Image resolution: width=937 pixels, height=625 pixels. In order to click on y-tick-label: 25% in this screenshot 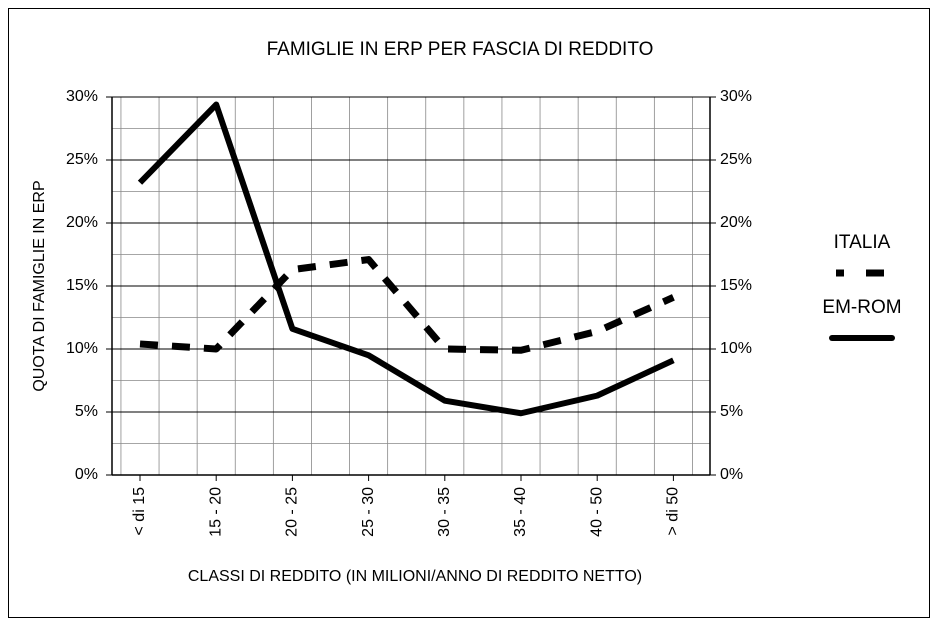, I will do `click(82, 159)`.